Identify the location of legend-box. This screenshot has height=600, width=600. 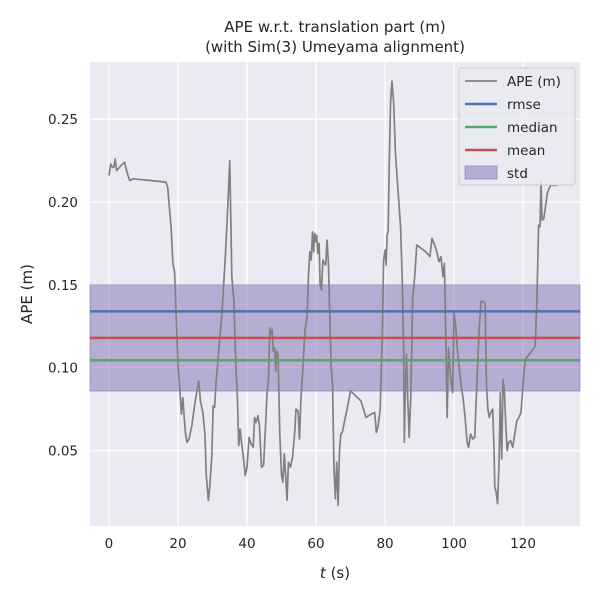
(517, 126).